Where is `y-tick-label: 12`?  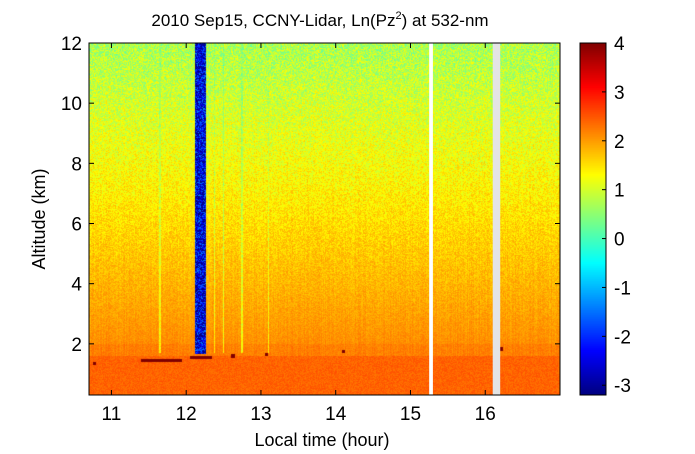
y-tick-label: 12 is located at coordinates (71, 44).